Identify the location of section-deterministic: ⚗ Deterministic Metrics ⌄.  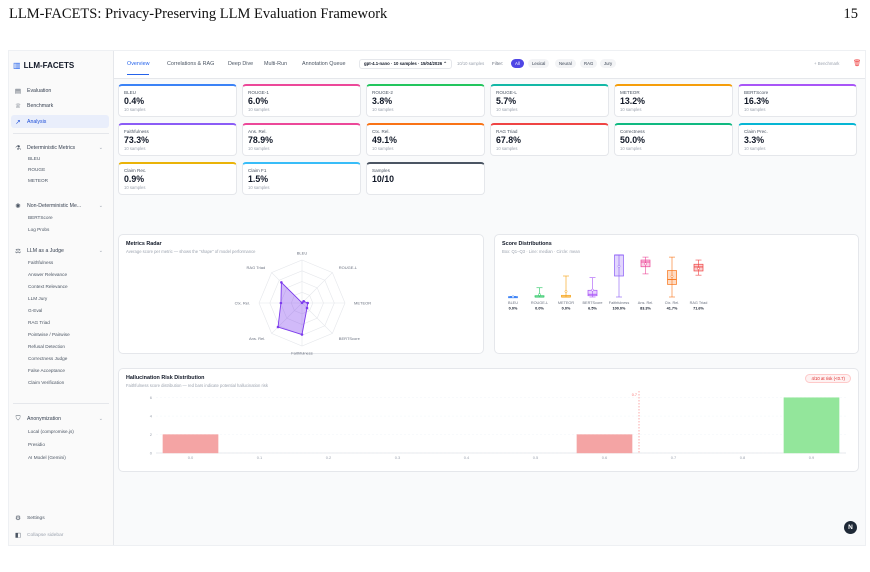
(60, 148).